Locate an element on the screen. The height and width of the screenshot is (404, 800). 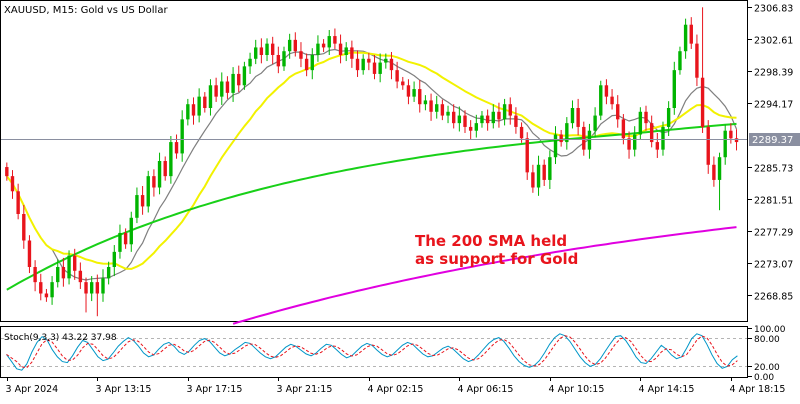
stoch-tick-label: 0.00 is located at coordinates (764, 378).